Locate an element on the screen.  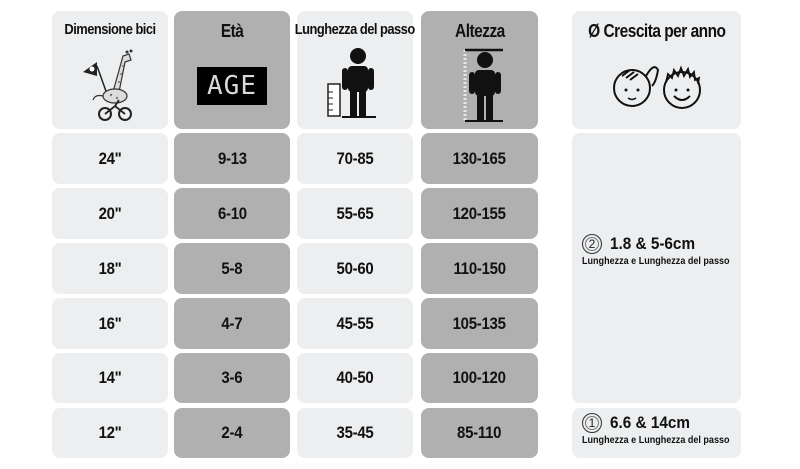
number-badge-icon: 2 is located at coordinates (592, 244).